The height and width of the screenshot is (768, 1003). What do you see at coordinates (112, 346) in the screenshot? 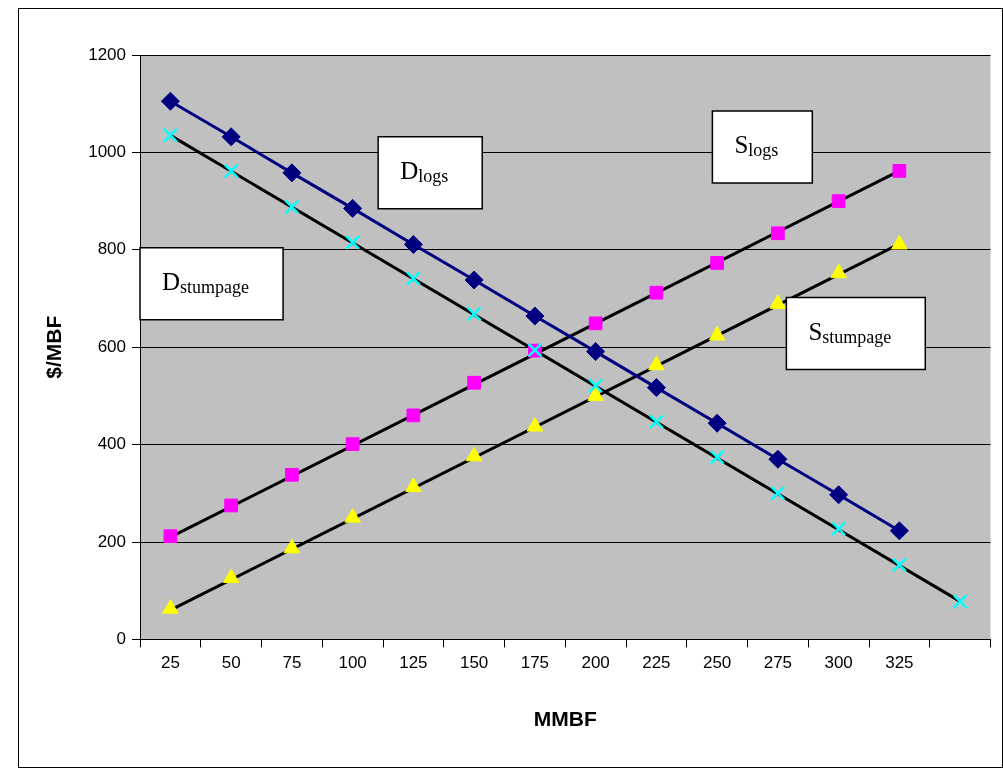
I see `y-tick-label: 600` at bounding box center [112, 346].